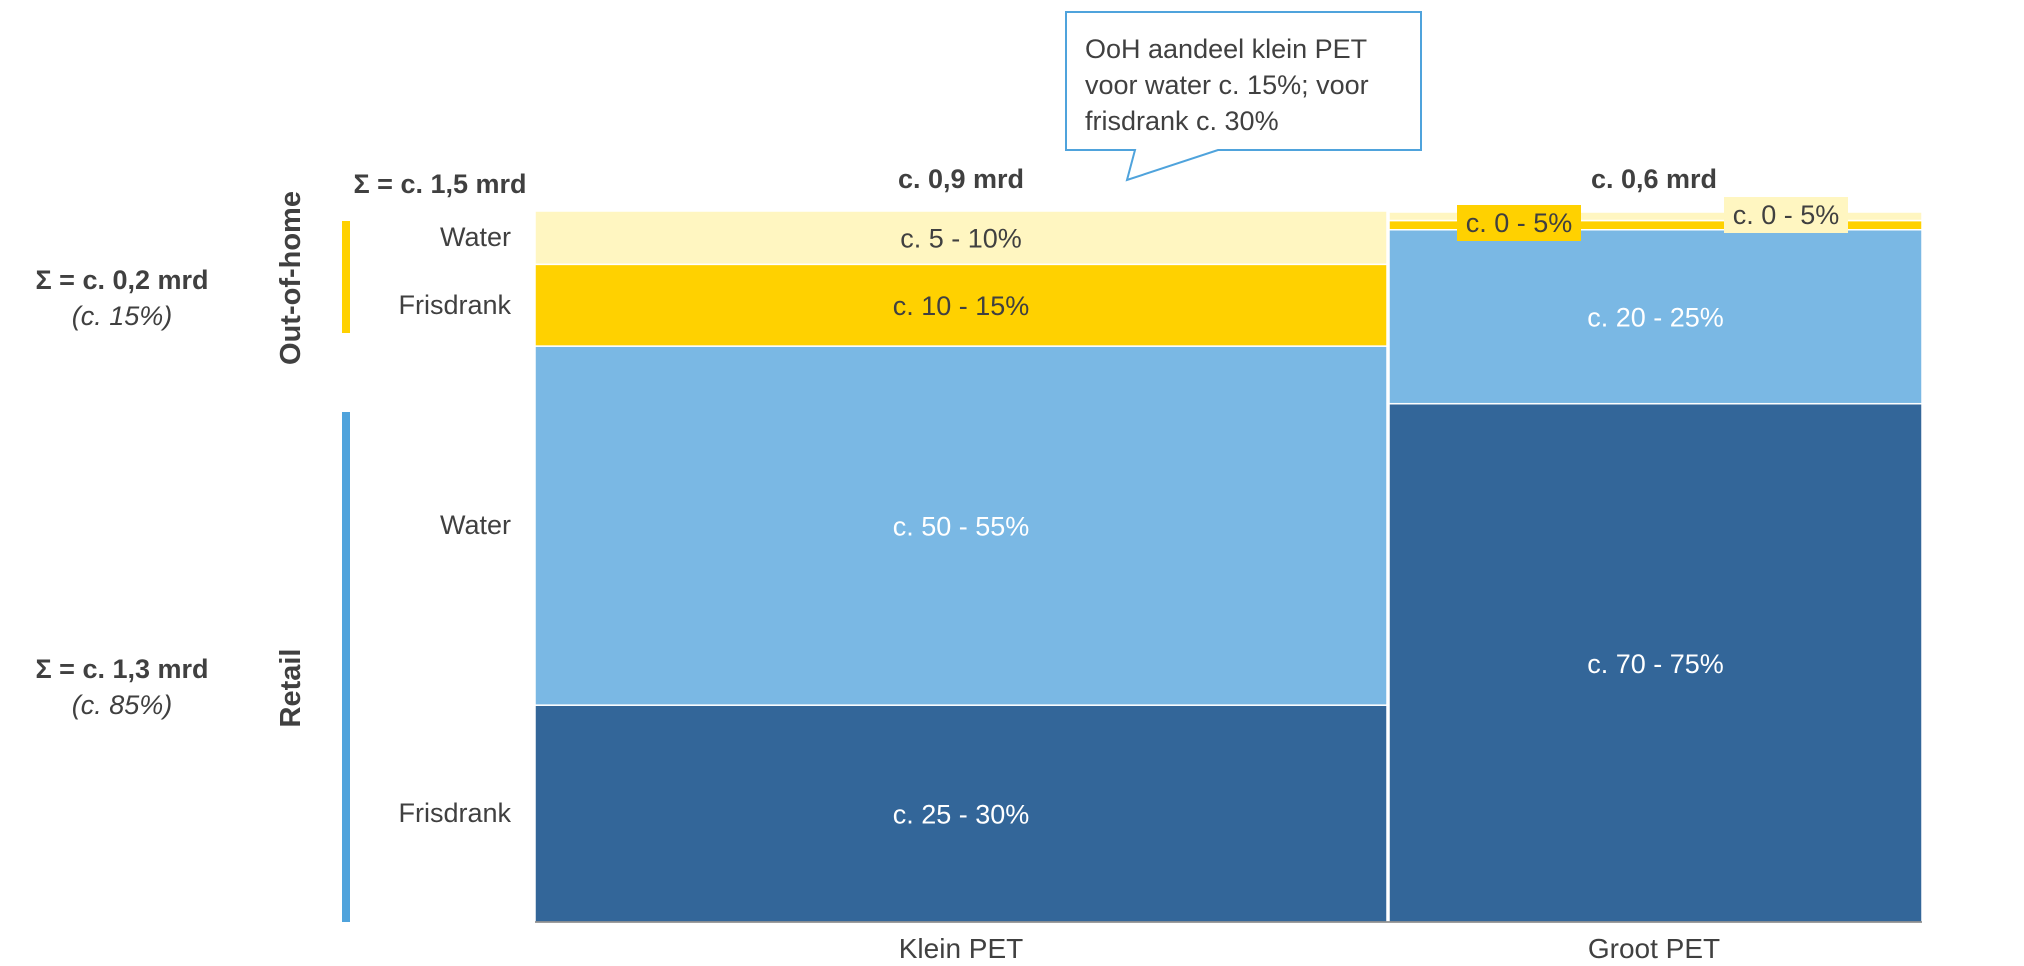 The height and width of the screenshot is (966, 2024). What do you see at coordinates (439, 184) in the screenshot?
I see `grand-total-label: Σ = c. 1,5 mrd` at bounding box center [439, 184].